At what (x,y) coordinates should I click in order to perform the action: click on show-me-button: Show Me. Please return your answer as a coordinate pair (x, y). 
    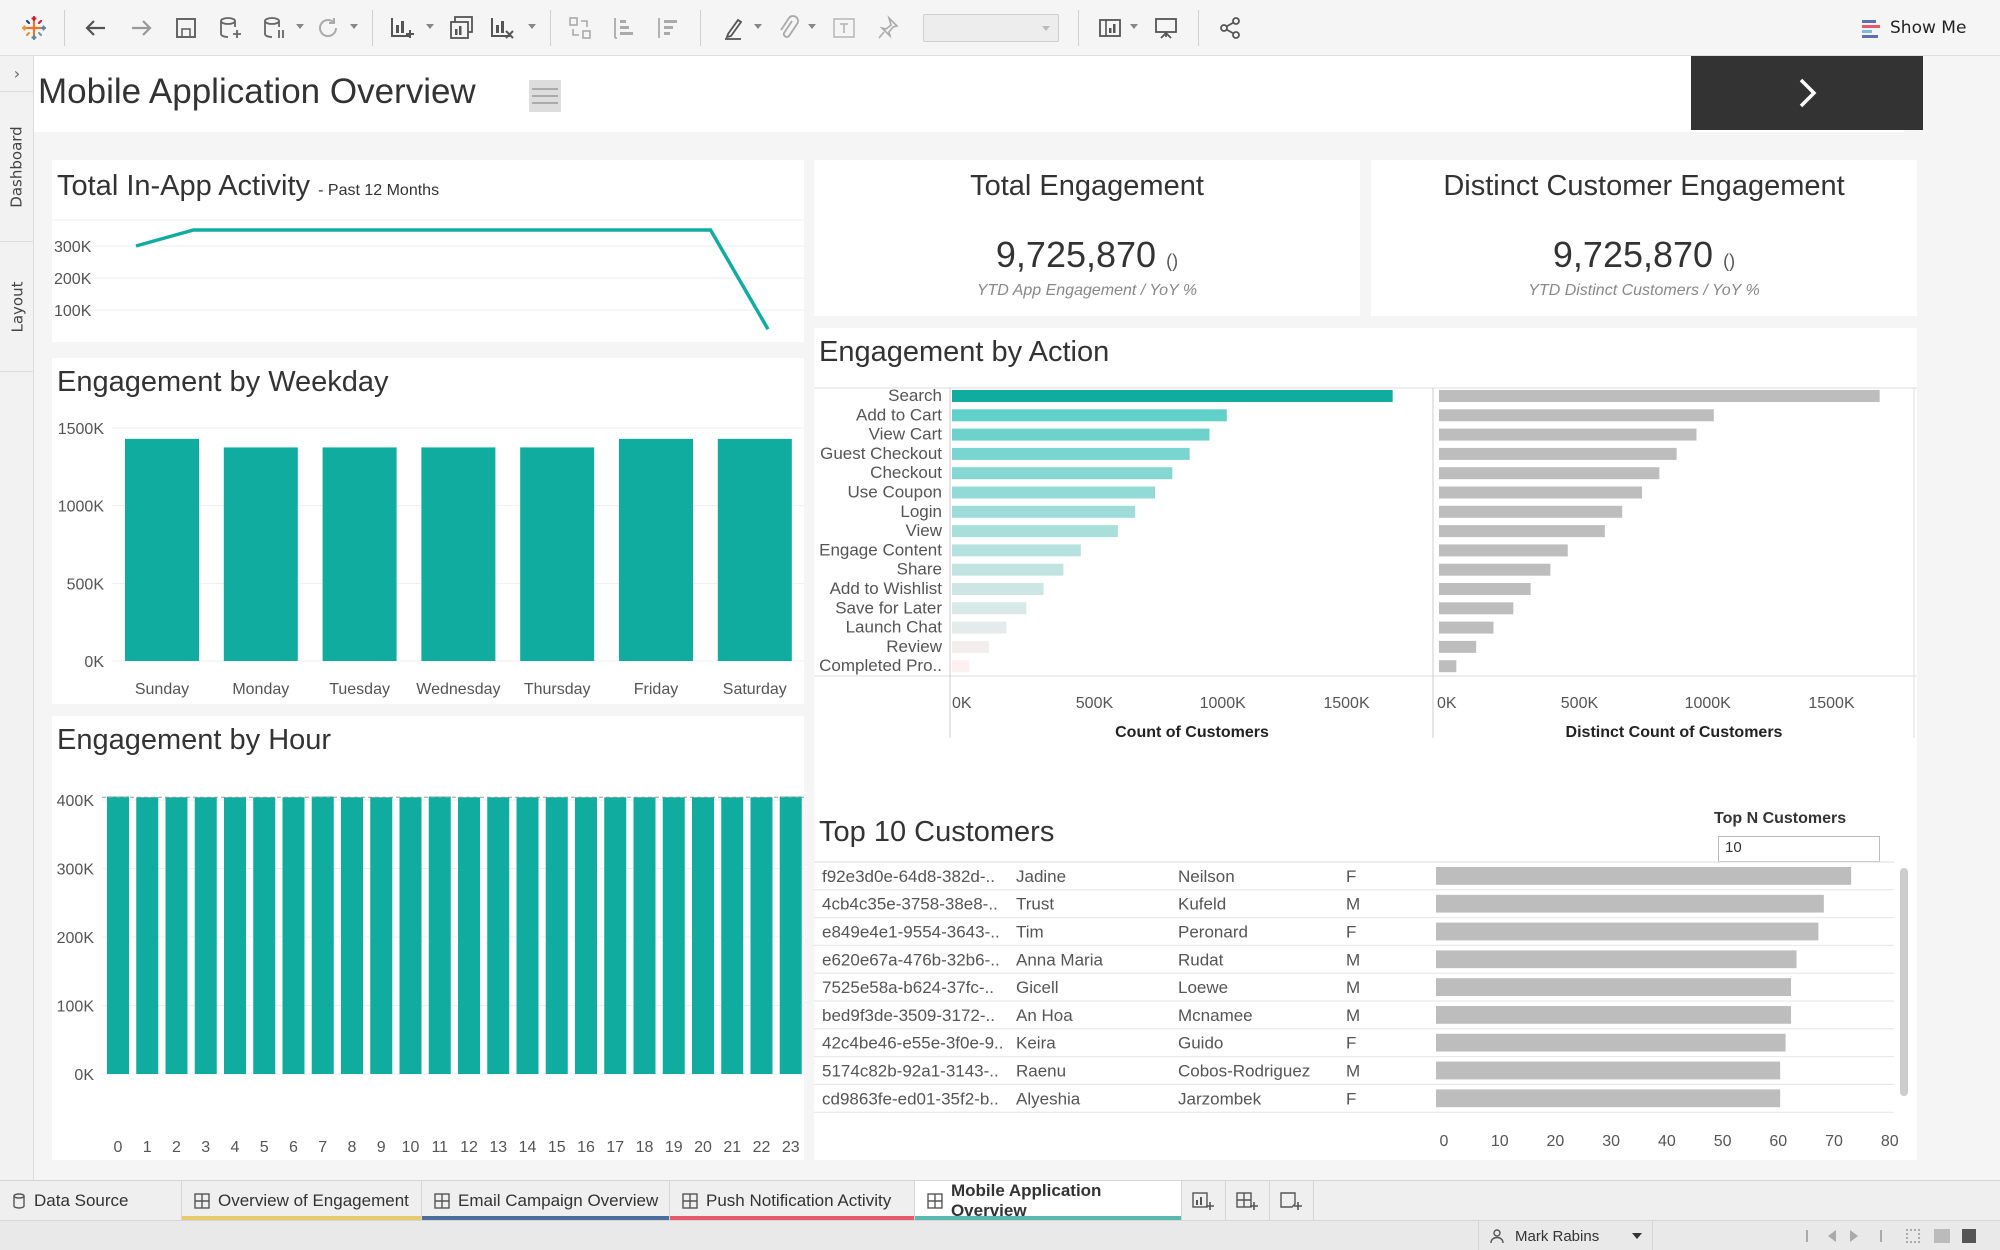
    Looking at the image, I should click on (1913, 28).